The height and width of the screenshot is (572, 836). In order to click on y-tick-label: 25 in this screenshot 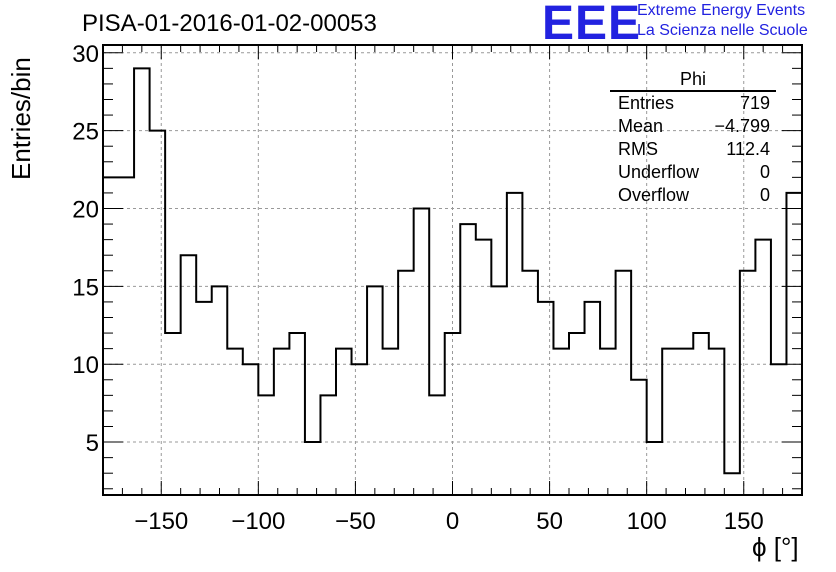, I will do `click(85, 132)`.